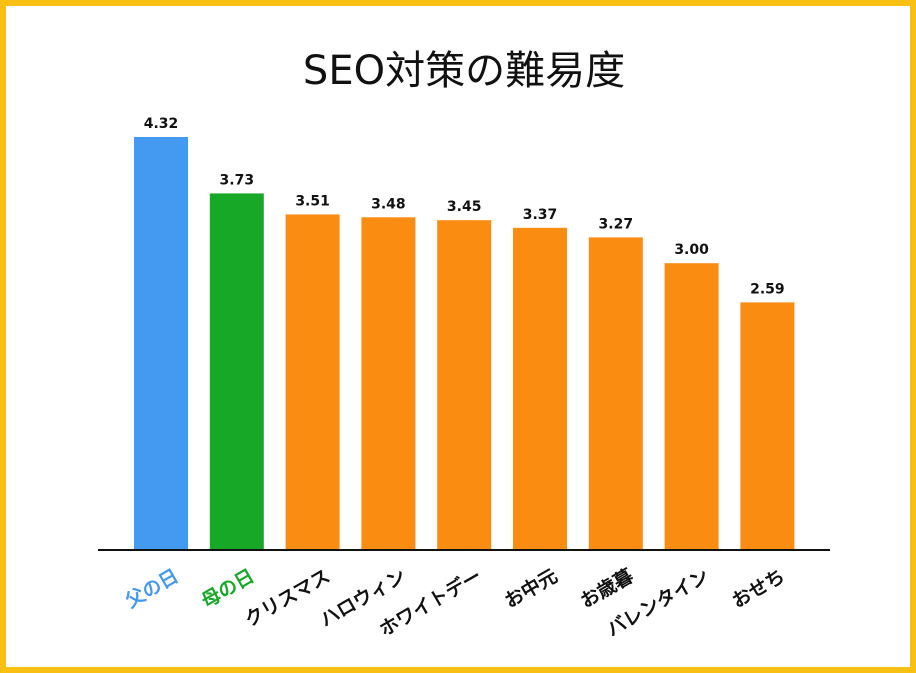 This screenshot has width=916, height=673. I want to click on category-label-6: お中元, so click(530, 588).